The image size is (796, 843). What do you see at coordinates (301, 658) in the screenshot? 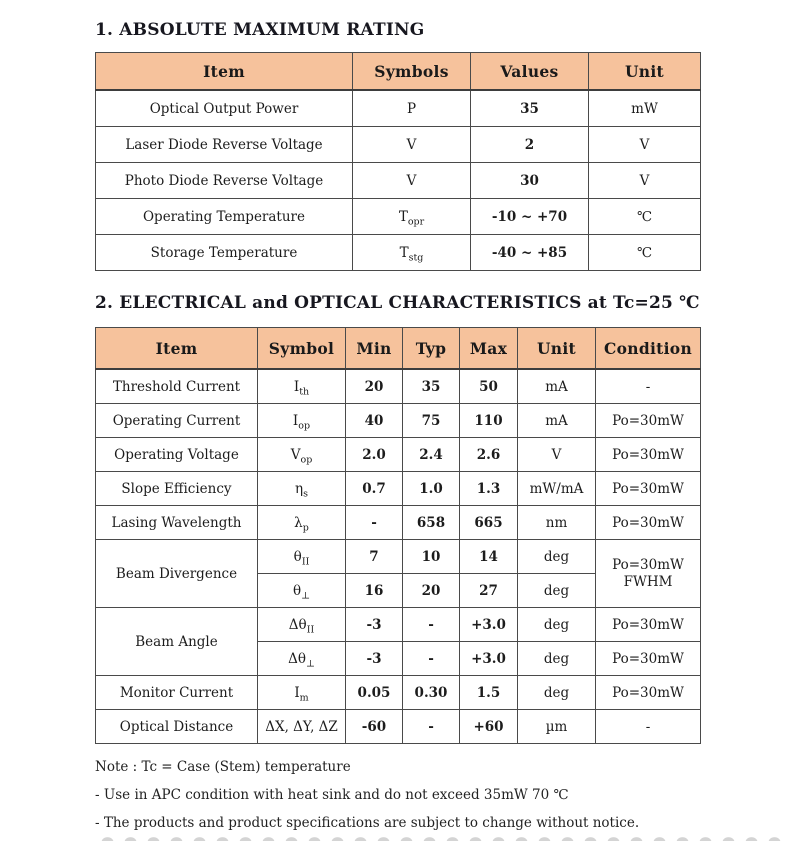
I see `cell-symbol: Δθ⊥` at bounding box center [301, 658].